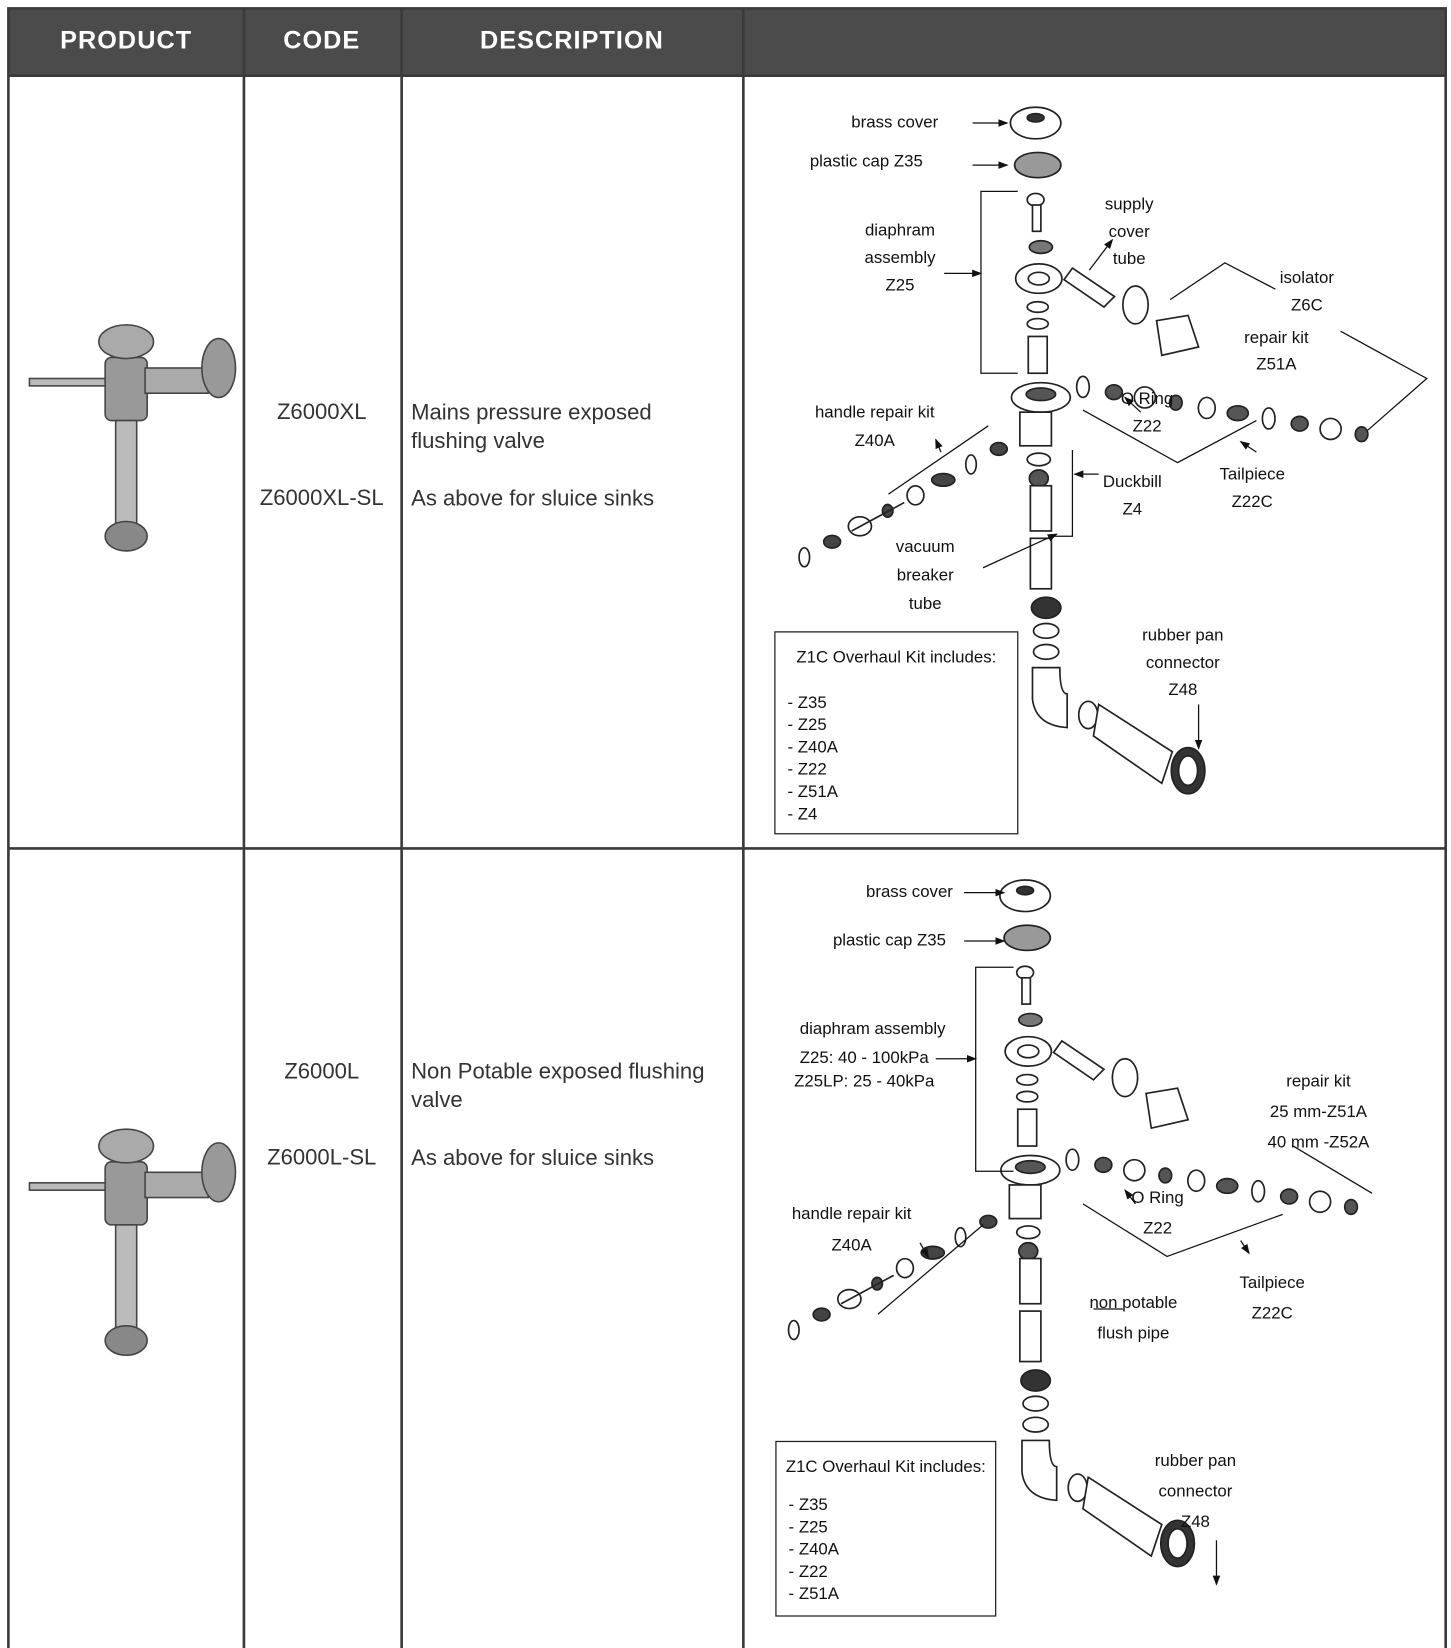 This screenshot has width=1451, height=1648. Describe the element at coordinates (321, 41) in the screenshot. I see `header-cell: CODE` at that location.